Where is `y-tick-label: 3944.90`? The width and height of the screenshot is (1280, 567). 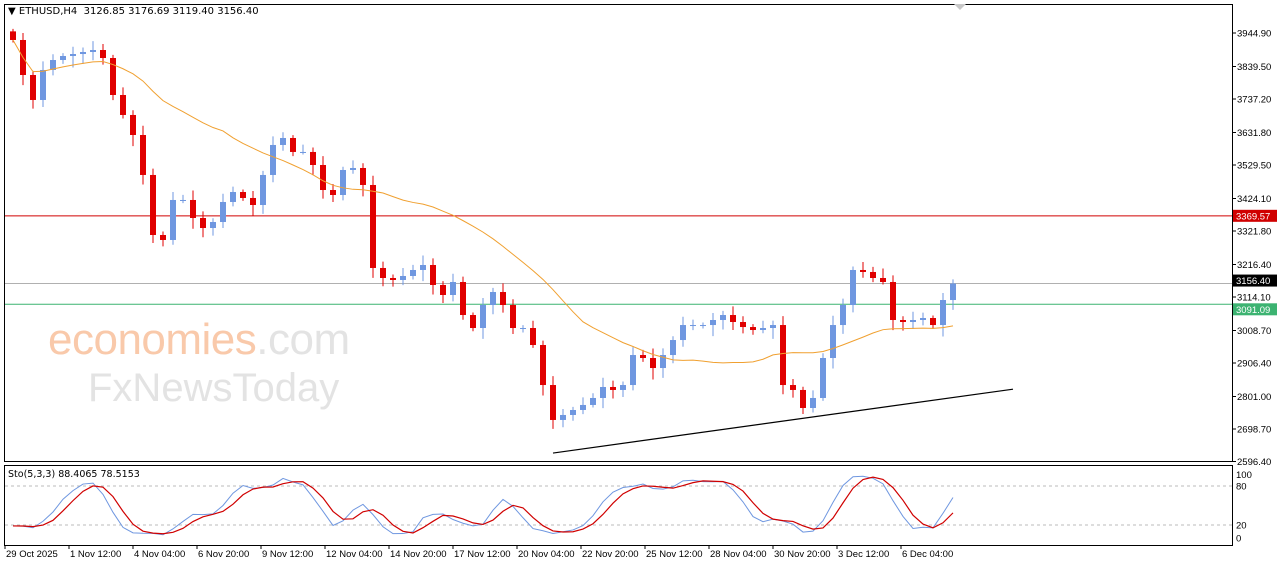
y-tick-label: 3944.90 is located at coordinates (1254, 34).